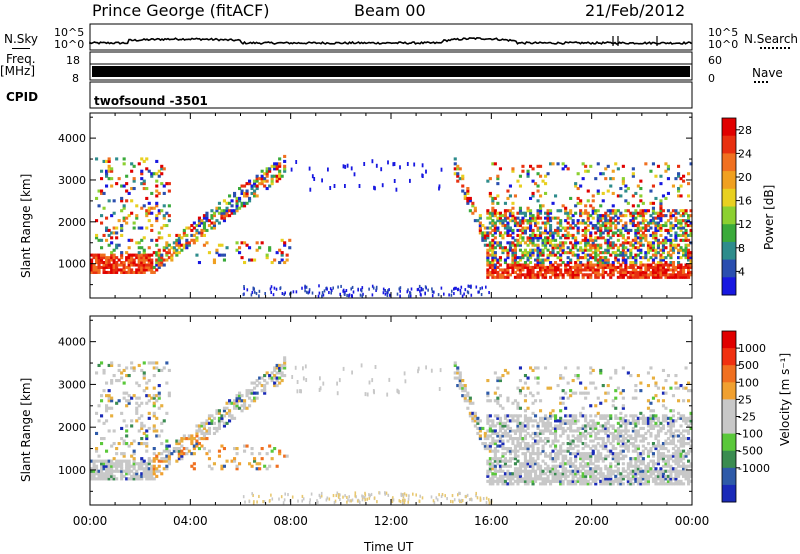 Image resolution: width=800 pixels, height=554 pixels. I want to click on y-tick-label: 3000, so click(72, 180).